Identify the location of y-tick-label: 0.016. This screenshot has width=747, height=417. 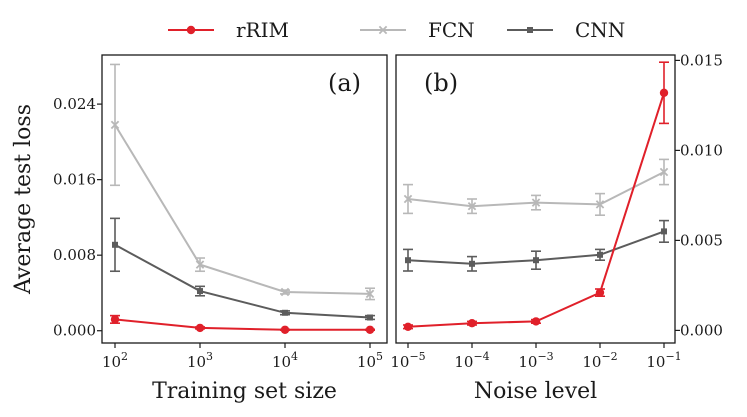
(74, 180).